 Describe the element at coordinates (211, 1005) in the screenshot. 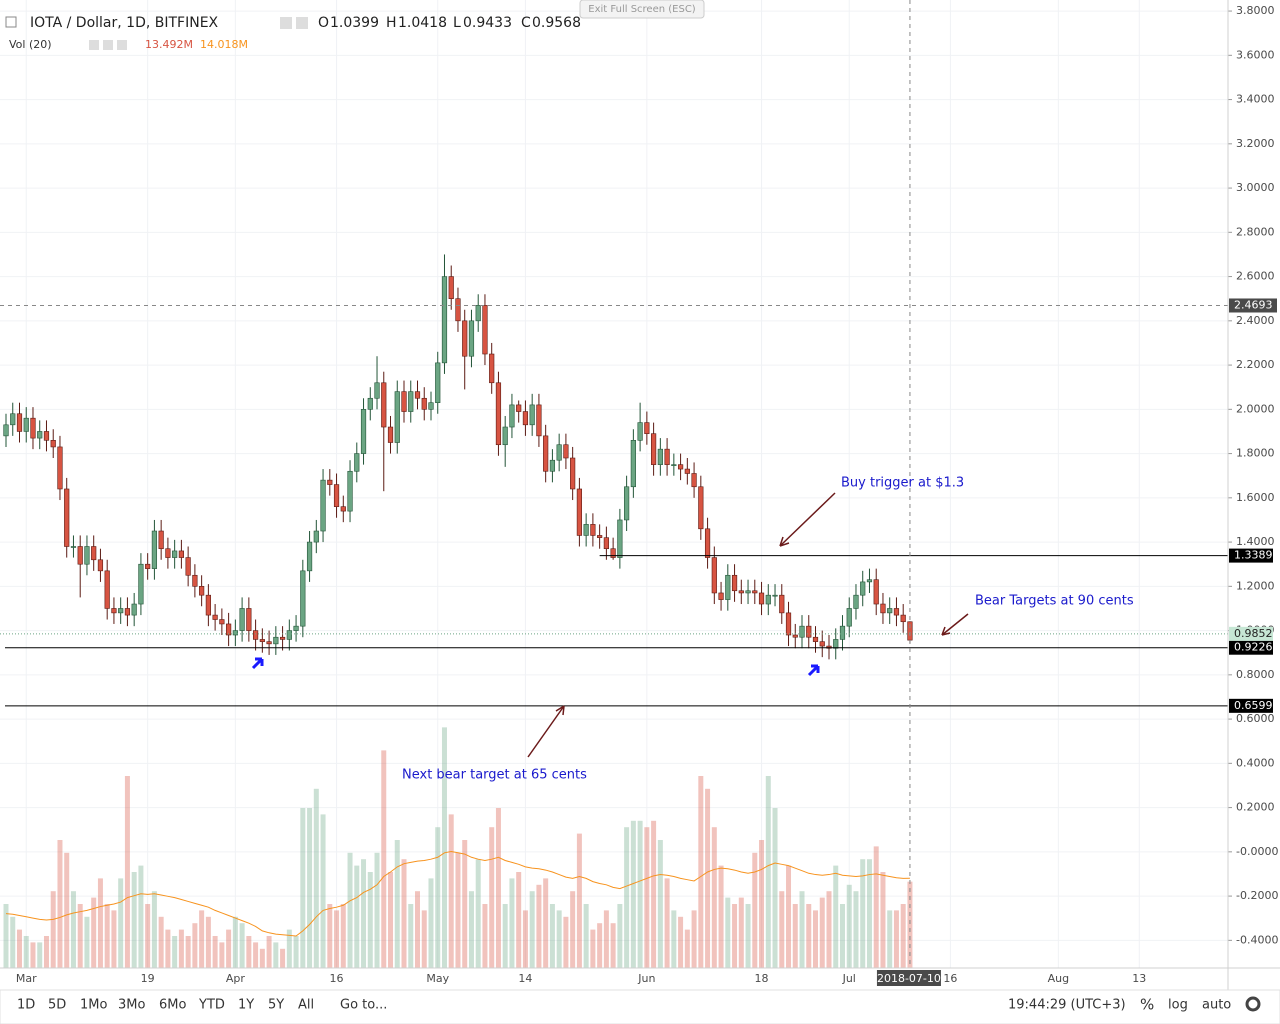

I see `range-button: YTD` at that location.